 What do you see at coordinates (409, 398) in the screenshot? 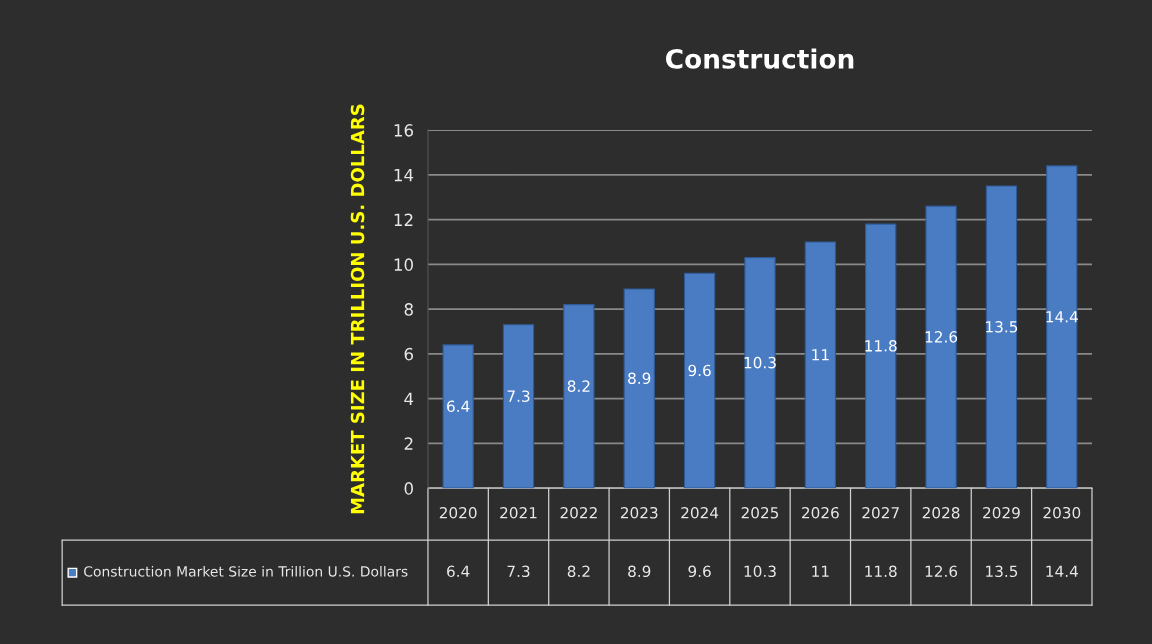
I see `y-tick-label: 4` at bounding box center [409, 398].